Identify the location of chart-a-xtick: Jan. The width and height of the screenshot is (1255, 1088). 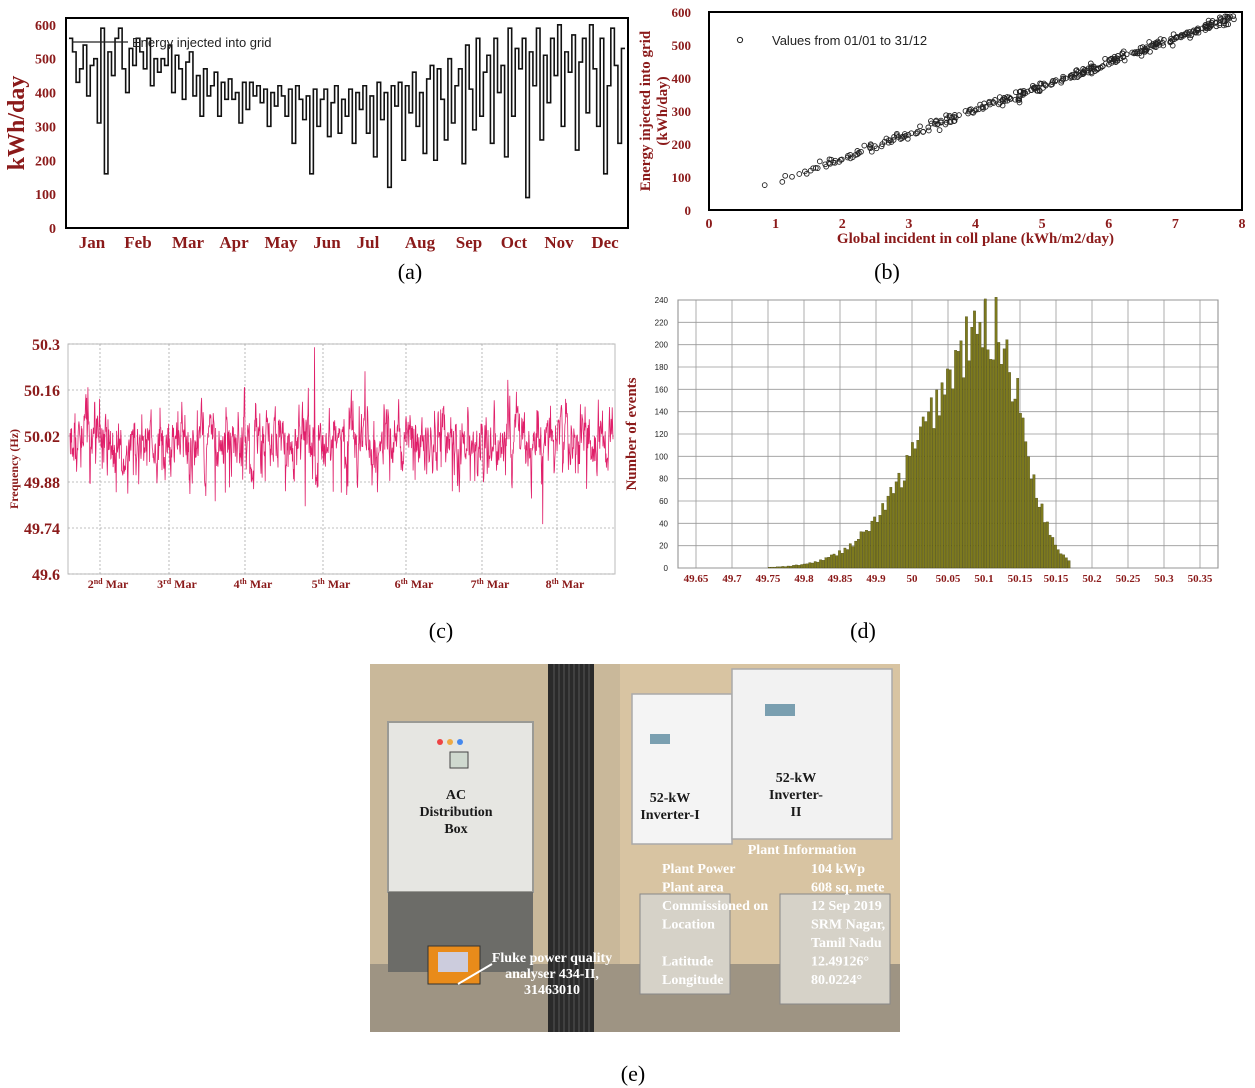
(92, 242).